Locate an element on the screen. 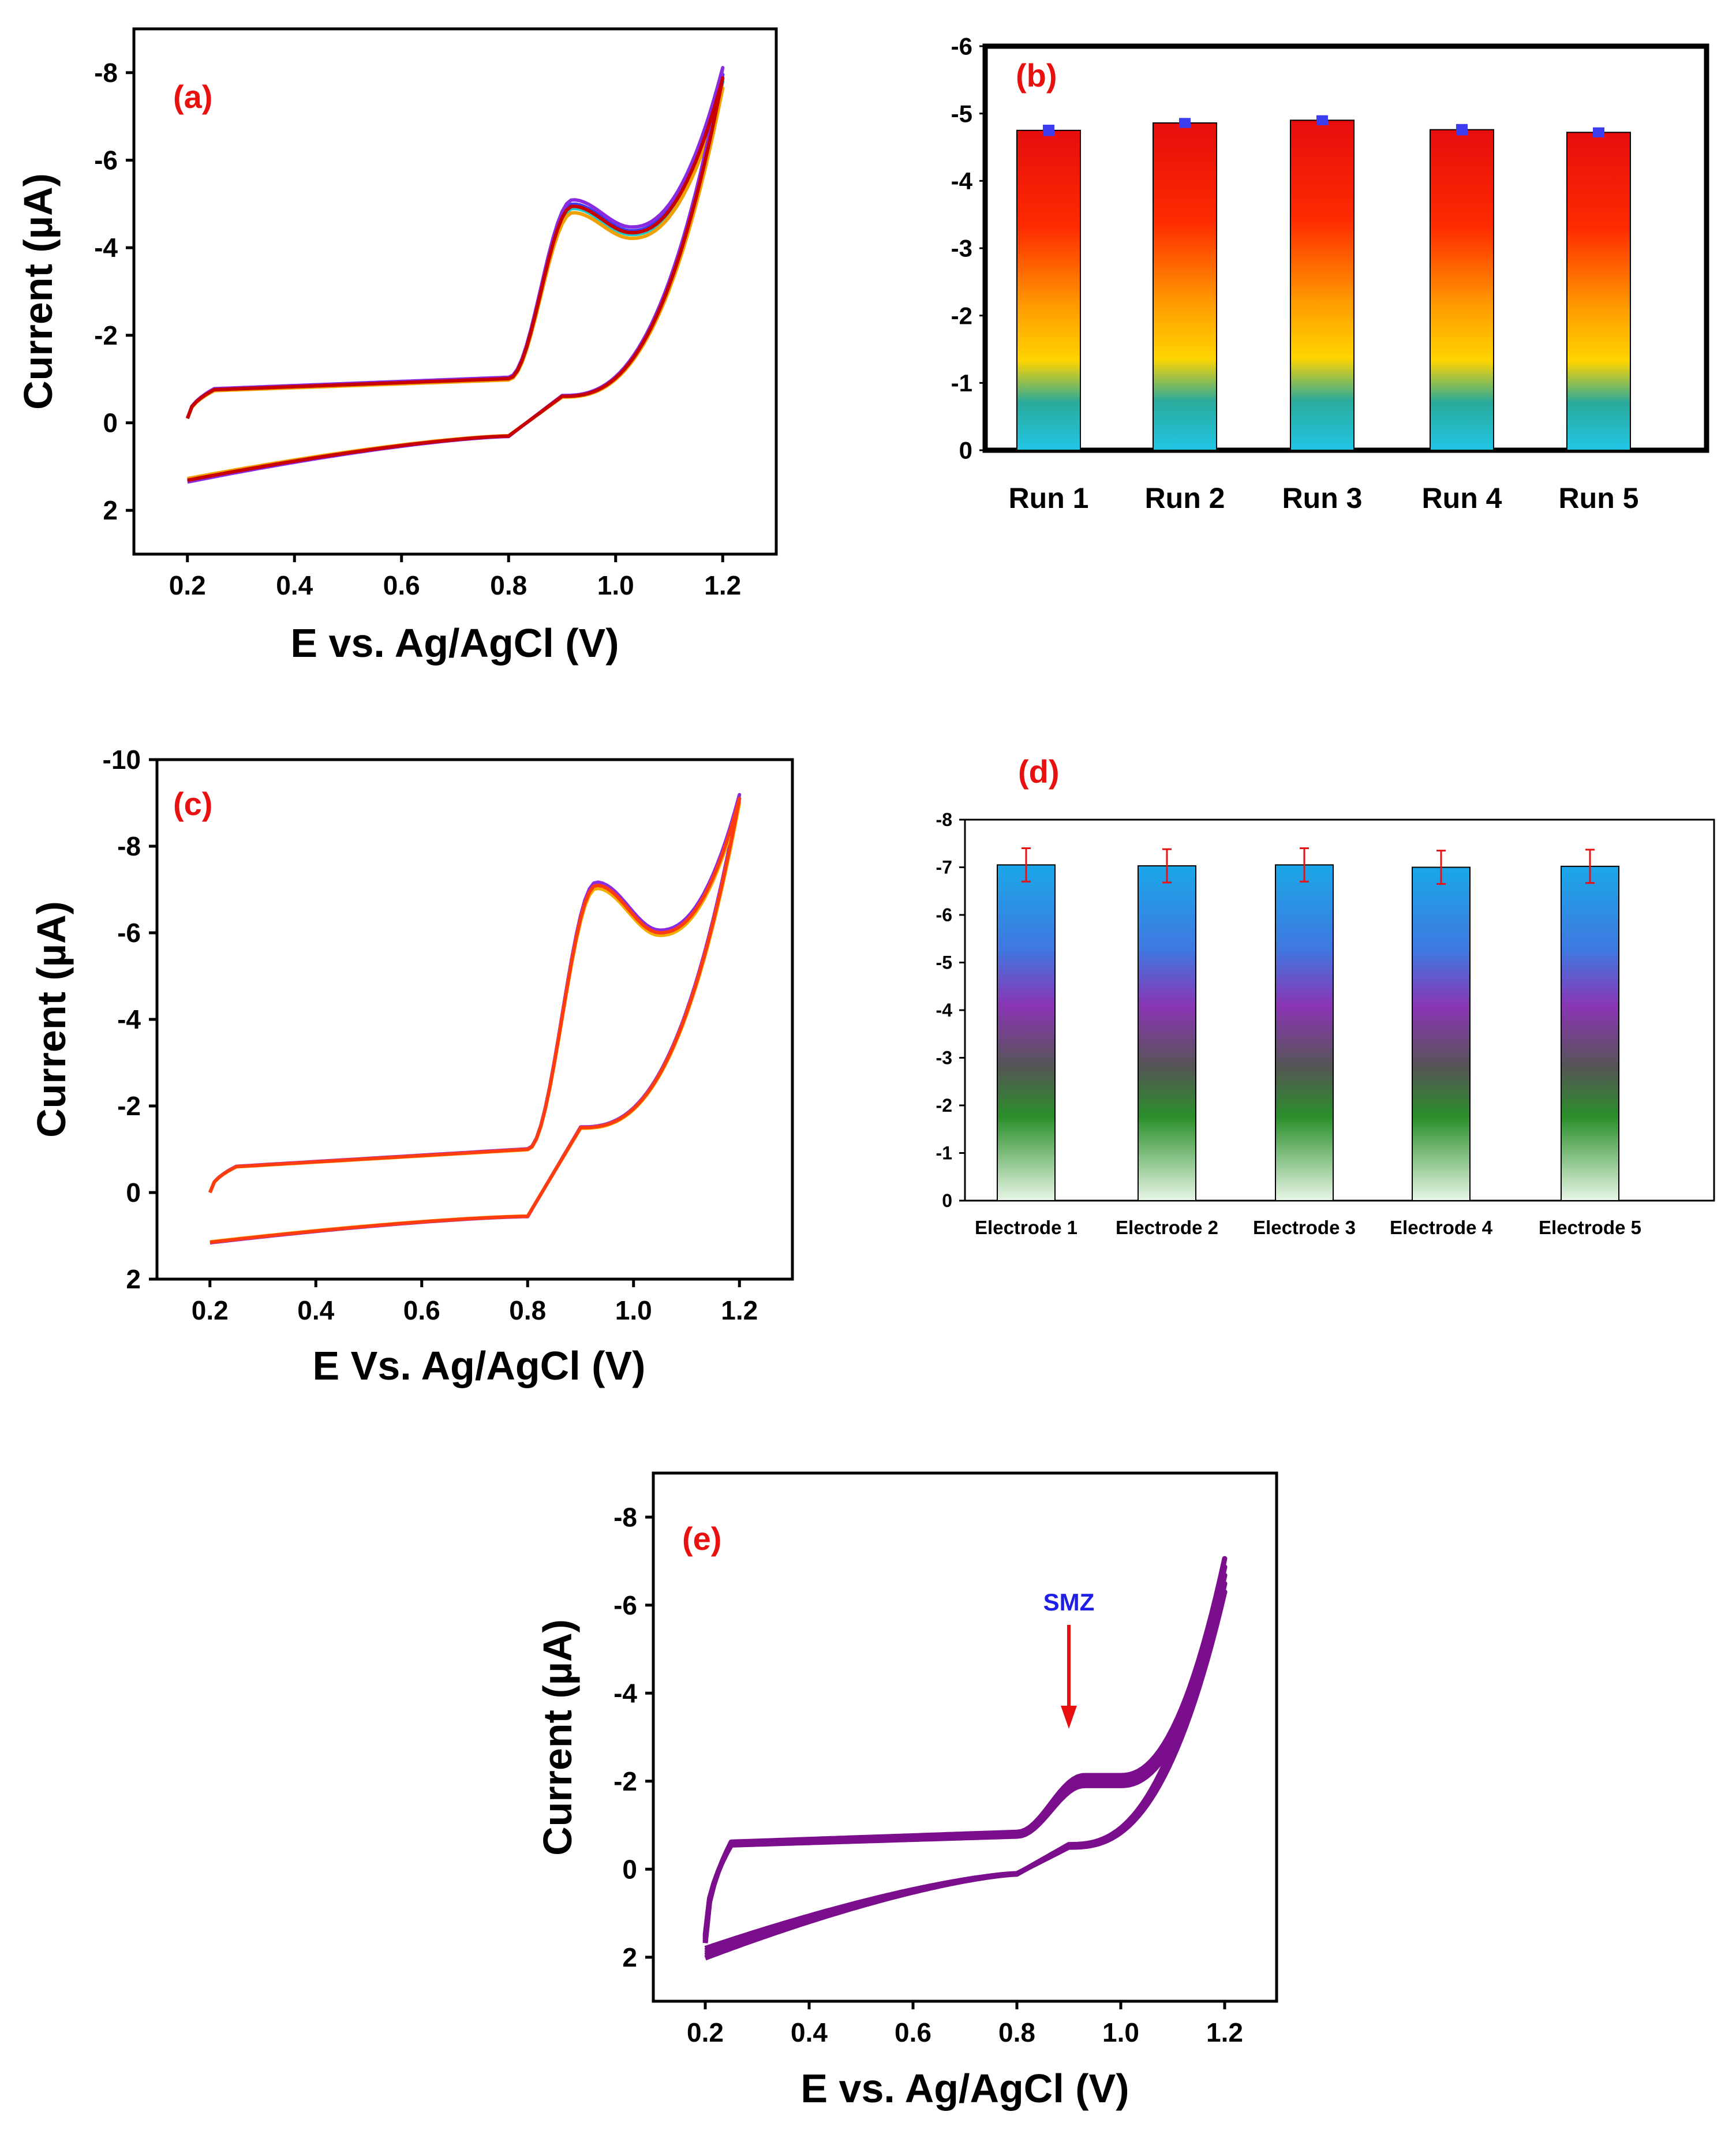 The height and width of the screenshot is (2134, 1736). panel-c-curves is located at coordinates (475, 1019).